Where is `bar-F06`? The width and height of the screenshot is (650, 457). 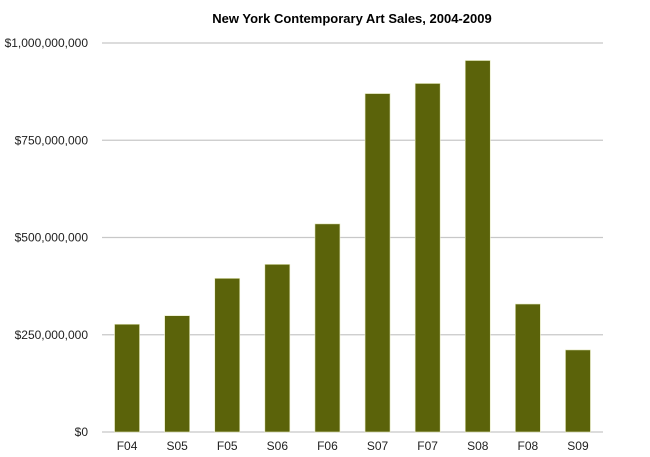
bar-F06 is located at coordinates (327, 328).